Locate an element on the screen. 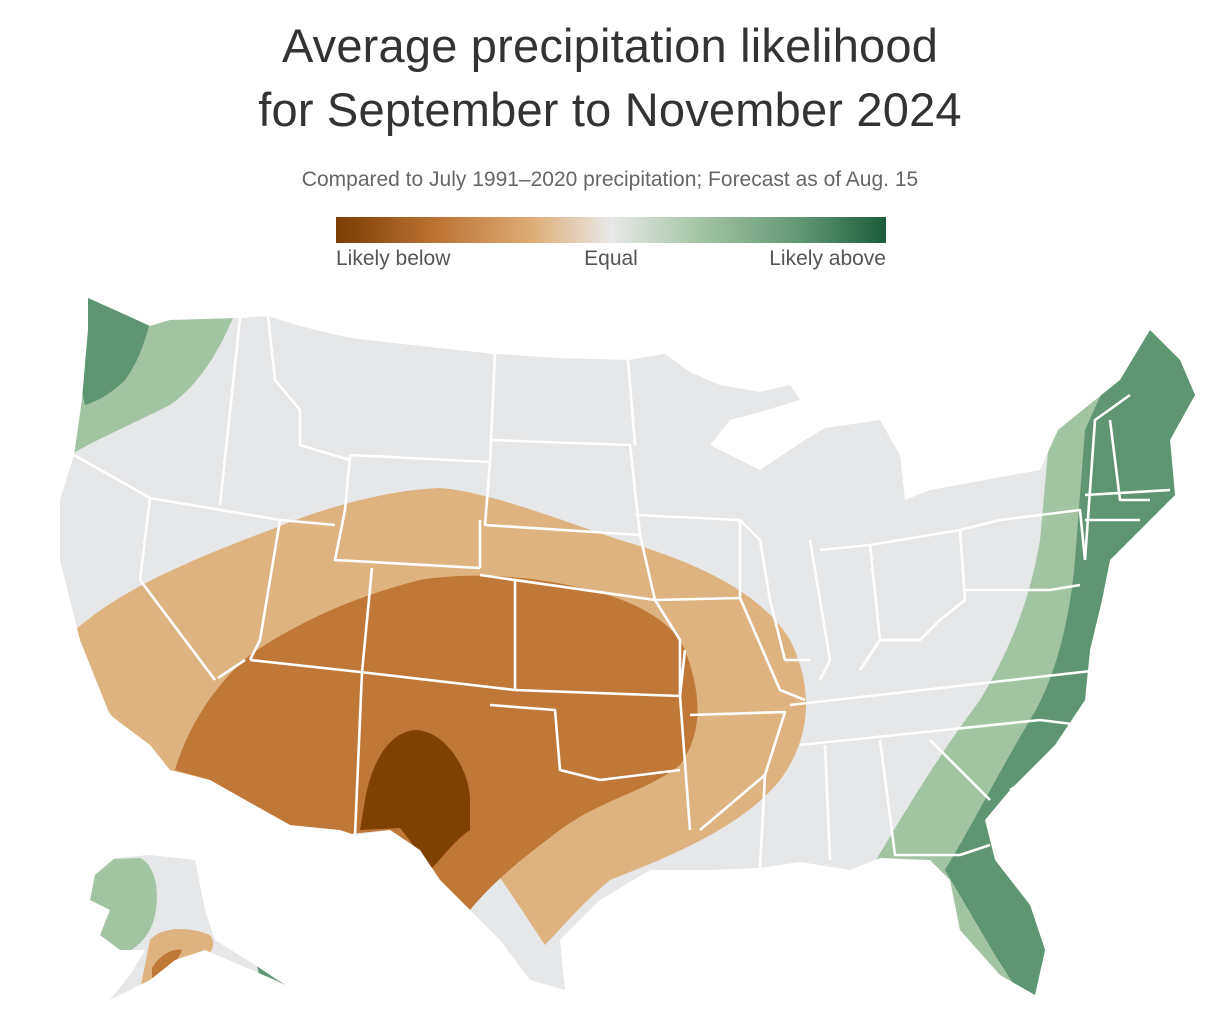  alaska is located at coordinates (187, 927).